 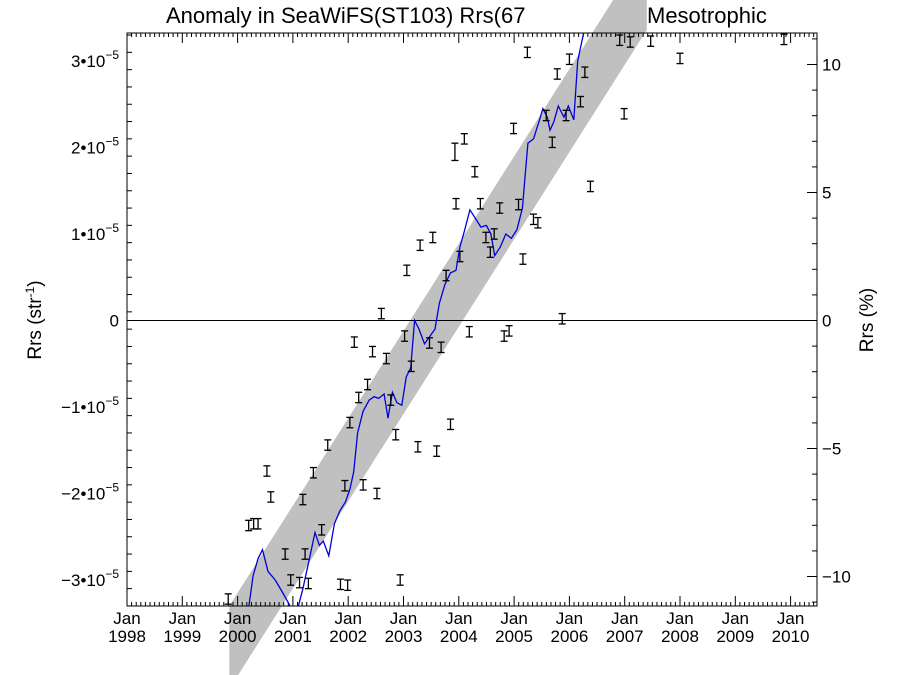 What do you see at coordinates (867, 320) in the screenshot?
I see `y-axis-title-right: Rrs (%)` at bounding box center [867, 320].